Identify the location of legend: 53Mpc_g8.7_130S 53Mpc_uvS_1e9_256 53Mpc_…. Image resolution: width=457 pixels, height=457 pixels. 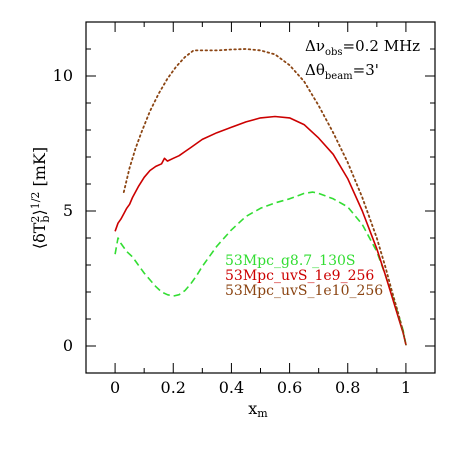
(304, 276).